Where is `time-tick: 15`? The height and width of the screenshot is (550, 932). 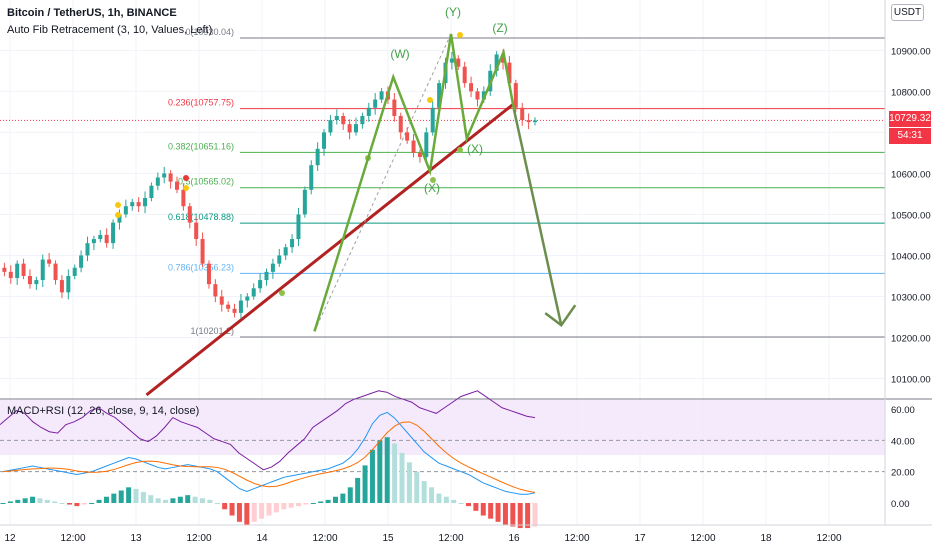 time-tick: 15 is located at coordinates (388, 538).